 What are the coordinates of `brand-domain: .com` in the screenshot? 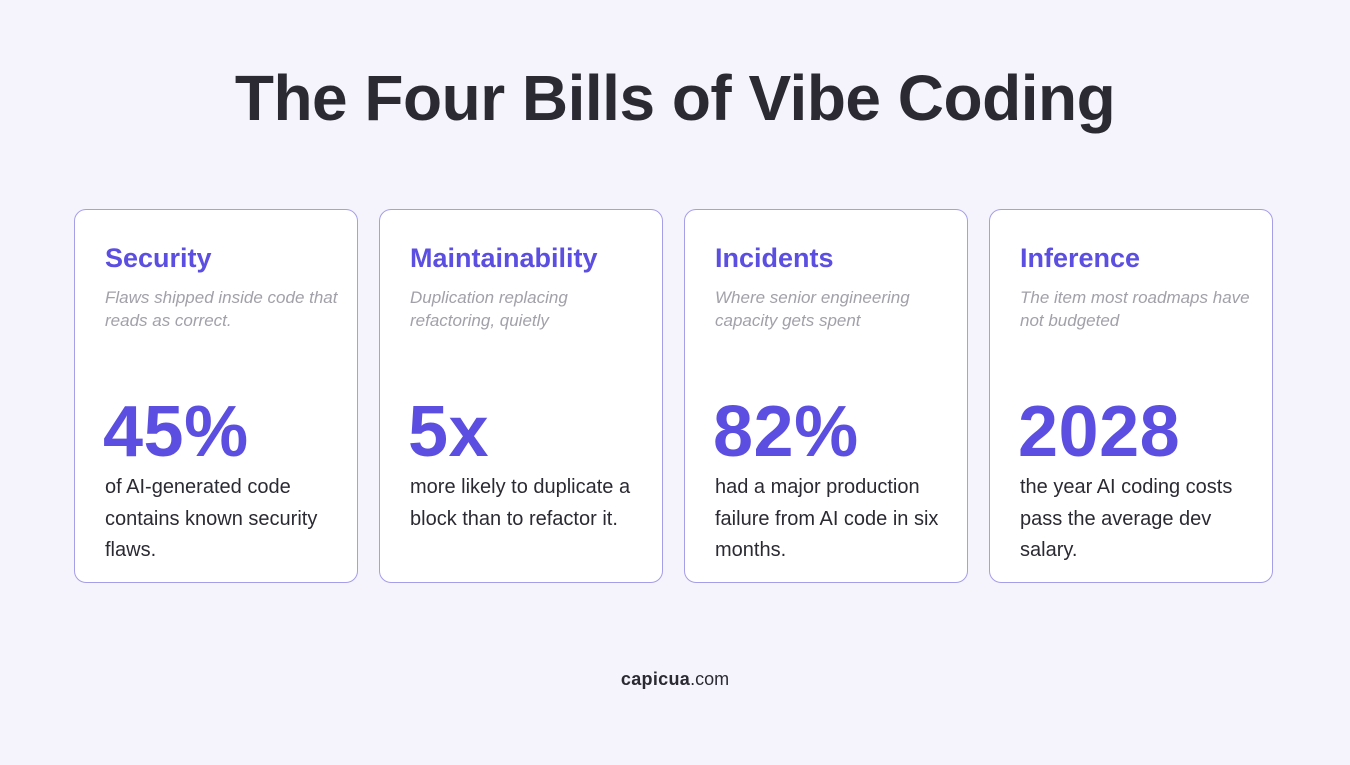 It's located at (710, 679).